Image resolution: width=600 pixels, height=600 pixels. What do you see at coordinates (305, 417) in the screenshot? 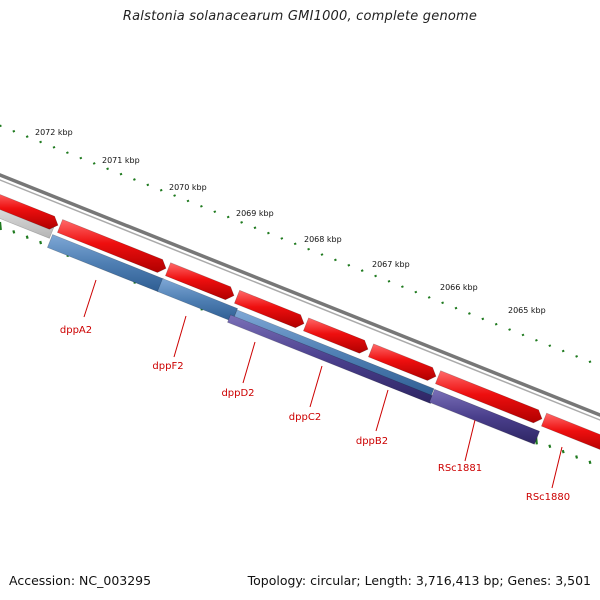
I see `gene-label: dppC2` at bounding box center [305, 417].